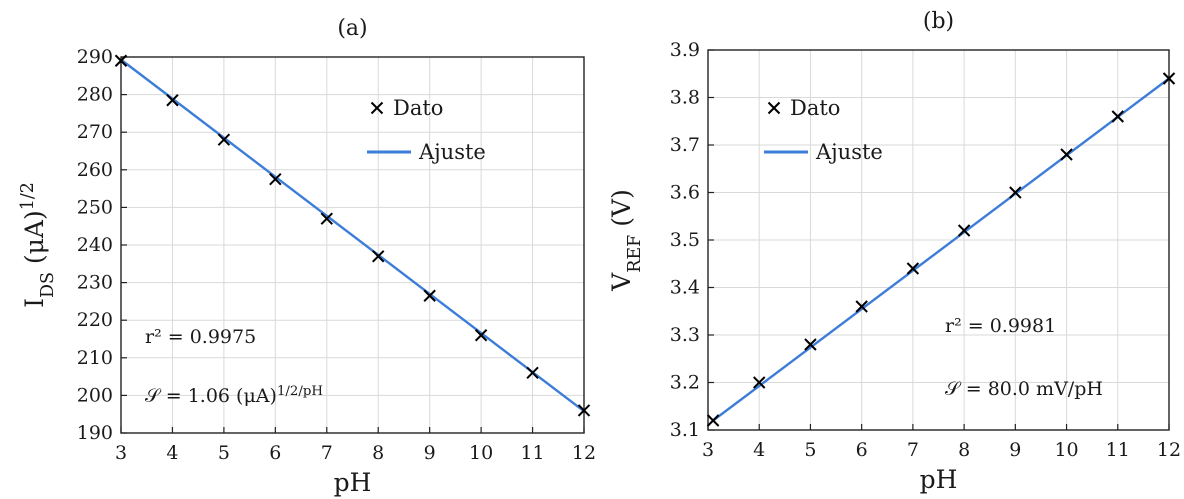  I want to click on y-tick-label: 230, so click(95, 283).